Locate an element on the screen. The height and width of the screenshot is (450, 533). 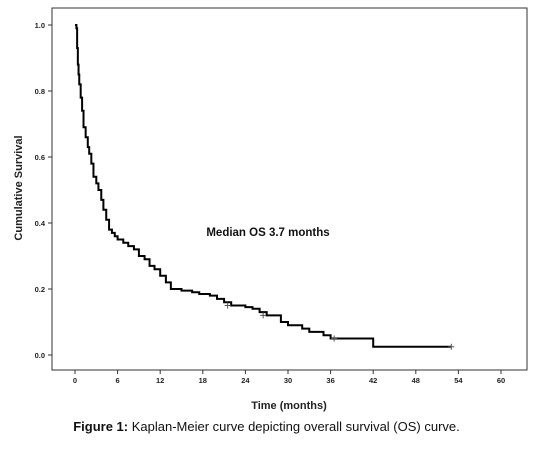
x-tick-label: 30 is located at coordinates (288, 380).